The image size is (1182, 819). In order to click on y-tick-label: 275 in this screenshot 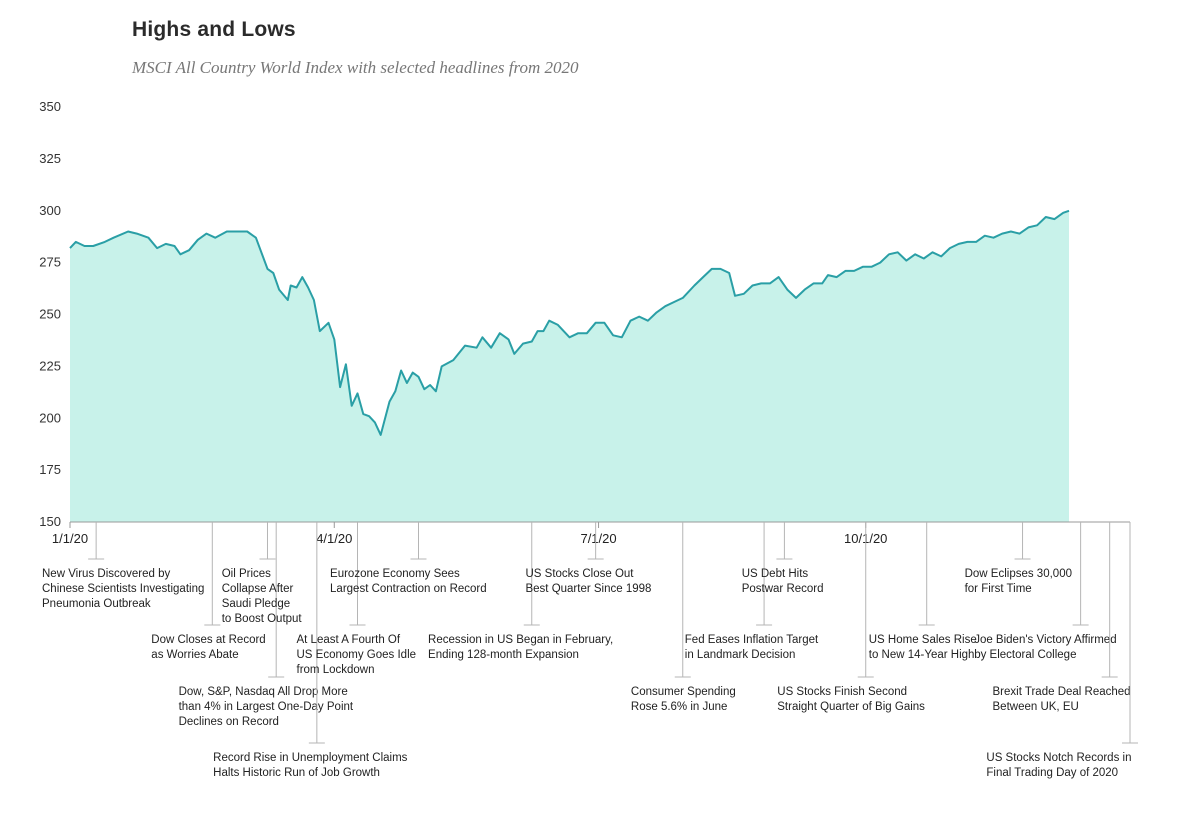, I will do `click(50, 262)`.